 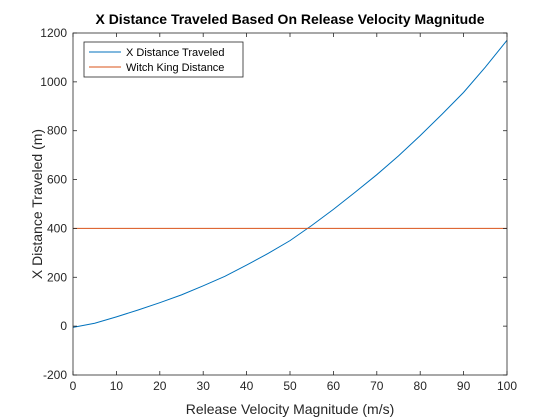 I want to click on x-tick-label: 20, so click(x=160, y=386).